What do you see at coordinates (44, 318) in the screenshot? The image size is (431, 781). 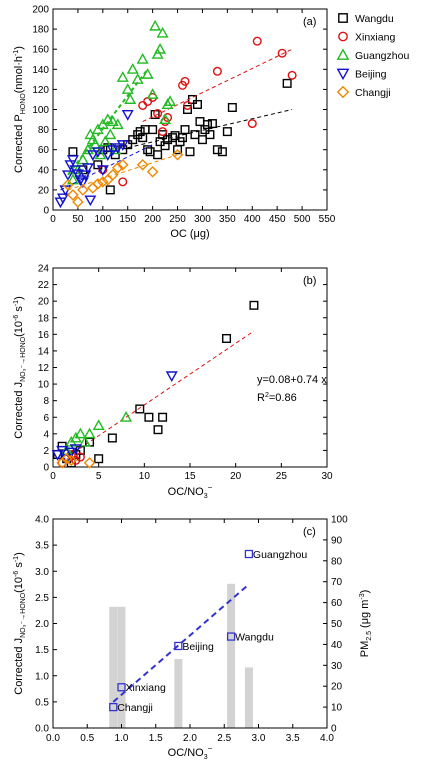 I see `y-tick-label: 18` at bounding box center [44, 318].